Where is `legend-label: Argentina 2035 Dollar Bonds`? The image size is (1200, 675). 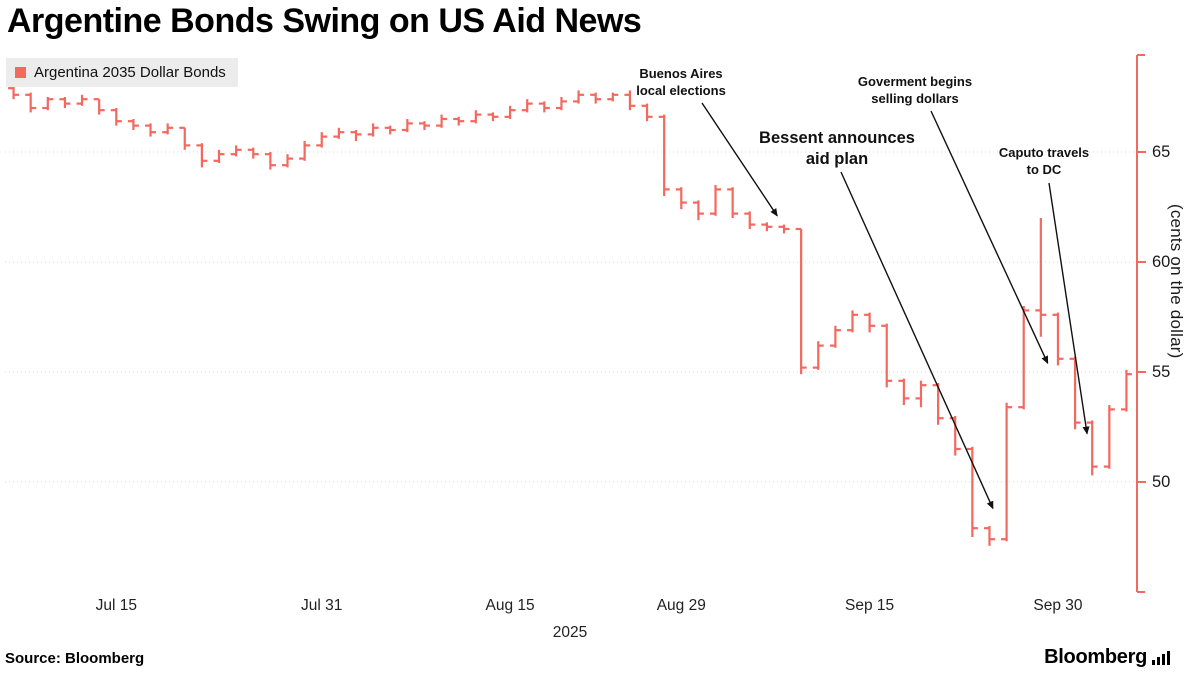
legend-label: Argentina 2035 Dollar Bonds is located at coordinates (130, 72).